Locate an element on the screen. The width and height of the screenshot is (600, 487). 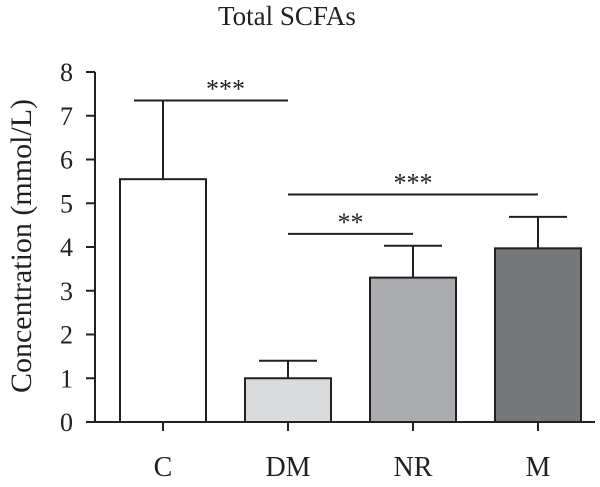
x-tick-label: NR is located at coordinates (413, 467).